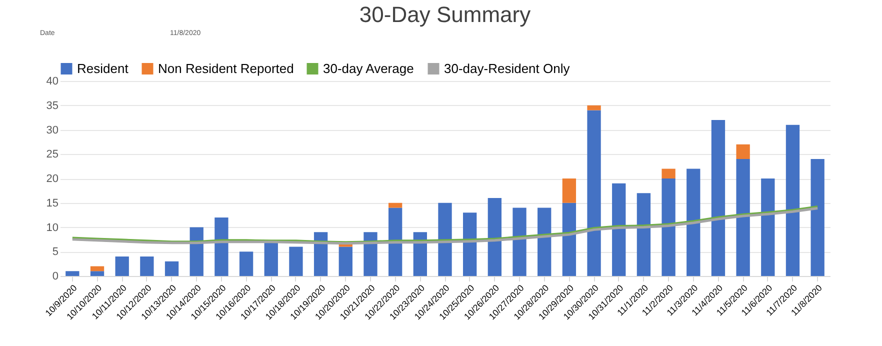  I want to click on legend-label: Non Resident Reported, so click(226, 68).